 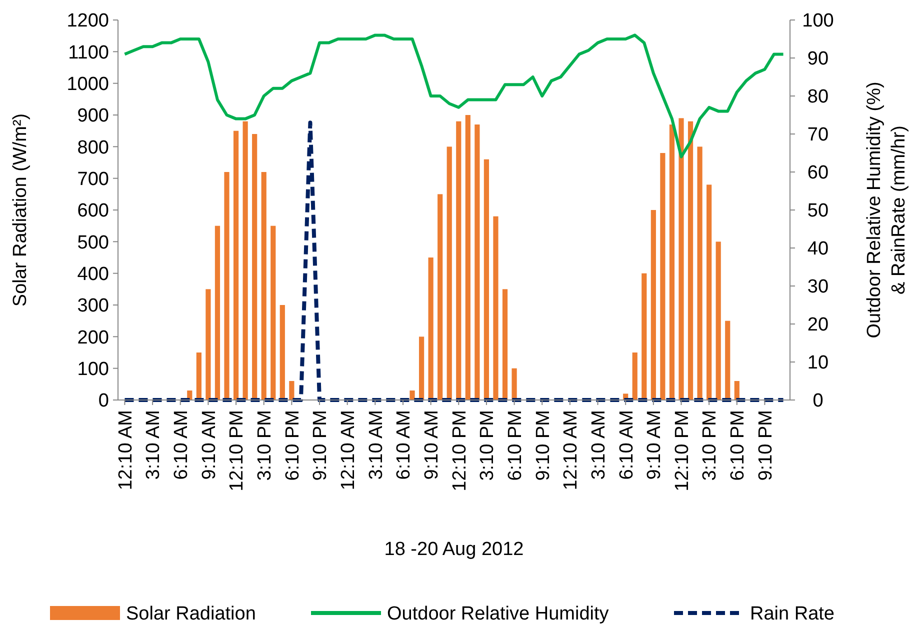 What do you see at coordinates (191, 614) in the screenshot?
I see `legend-label: Solar Radiation` at bounding box center [191, 614].